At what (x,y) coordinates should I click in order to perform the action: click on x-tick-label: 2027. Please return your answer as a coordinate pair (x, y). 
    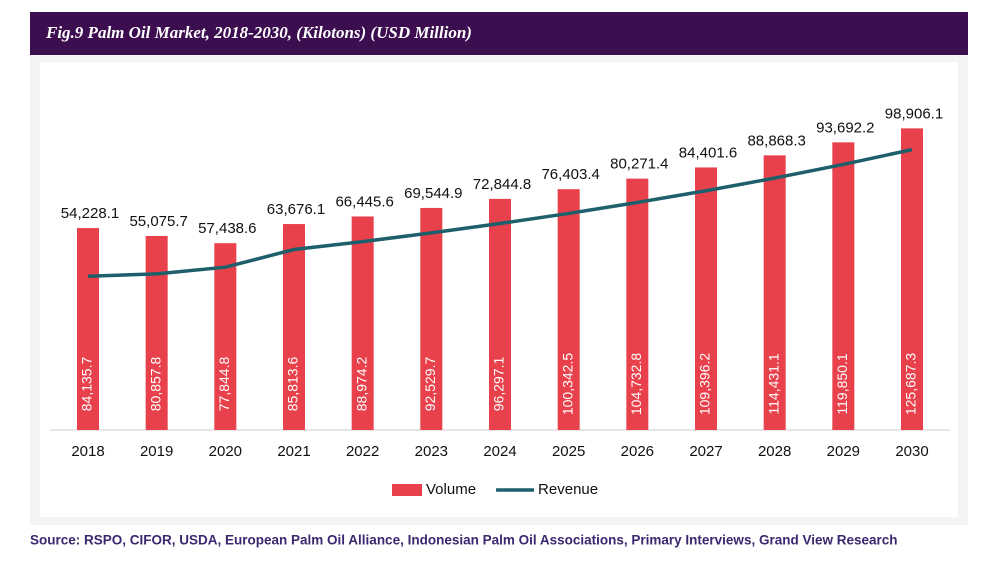
    Looking at the image, I should click on (705, 451).